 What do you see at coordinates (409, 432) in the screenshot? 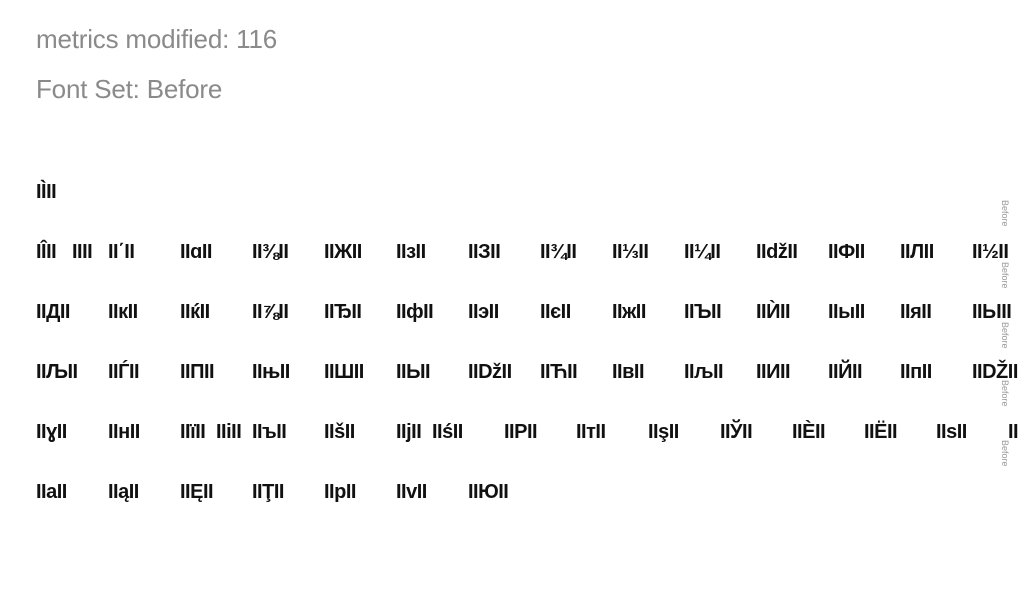
I see `glyph-sample: IIјII` at bounding box center [409, 432].